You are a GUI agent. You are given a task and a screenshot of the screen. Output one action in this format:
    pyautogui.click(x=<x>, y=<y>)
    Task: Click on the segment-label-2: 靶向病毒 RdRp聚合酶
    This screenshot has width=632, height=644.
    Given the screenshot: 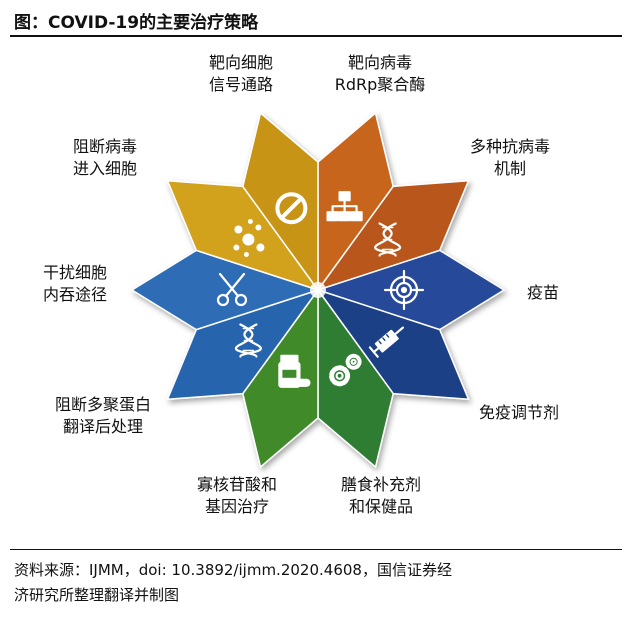 What is the action you would take?
    pyautogui.click(x=380, y=73)
    